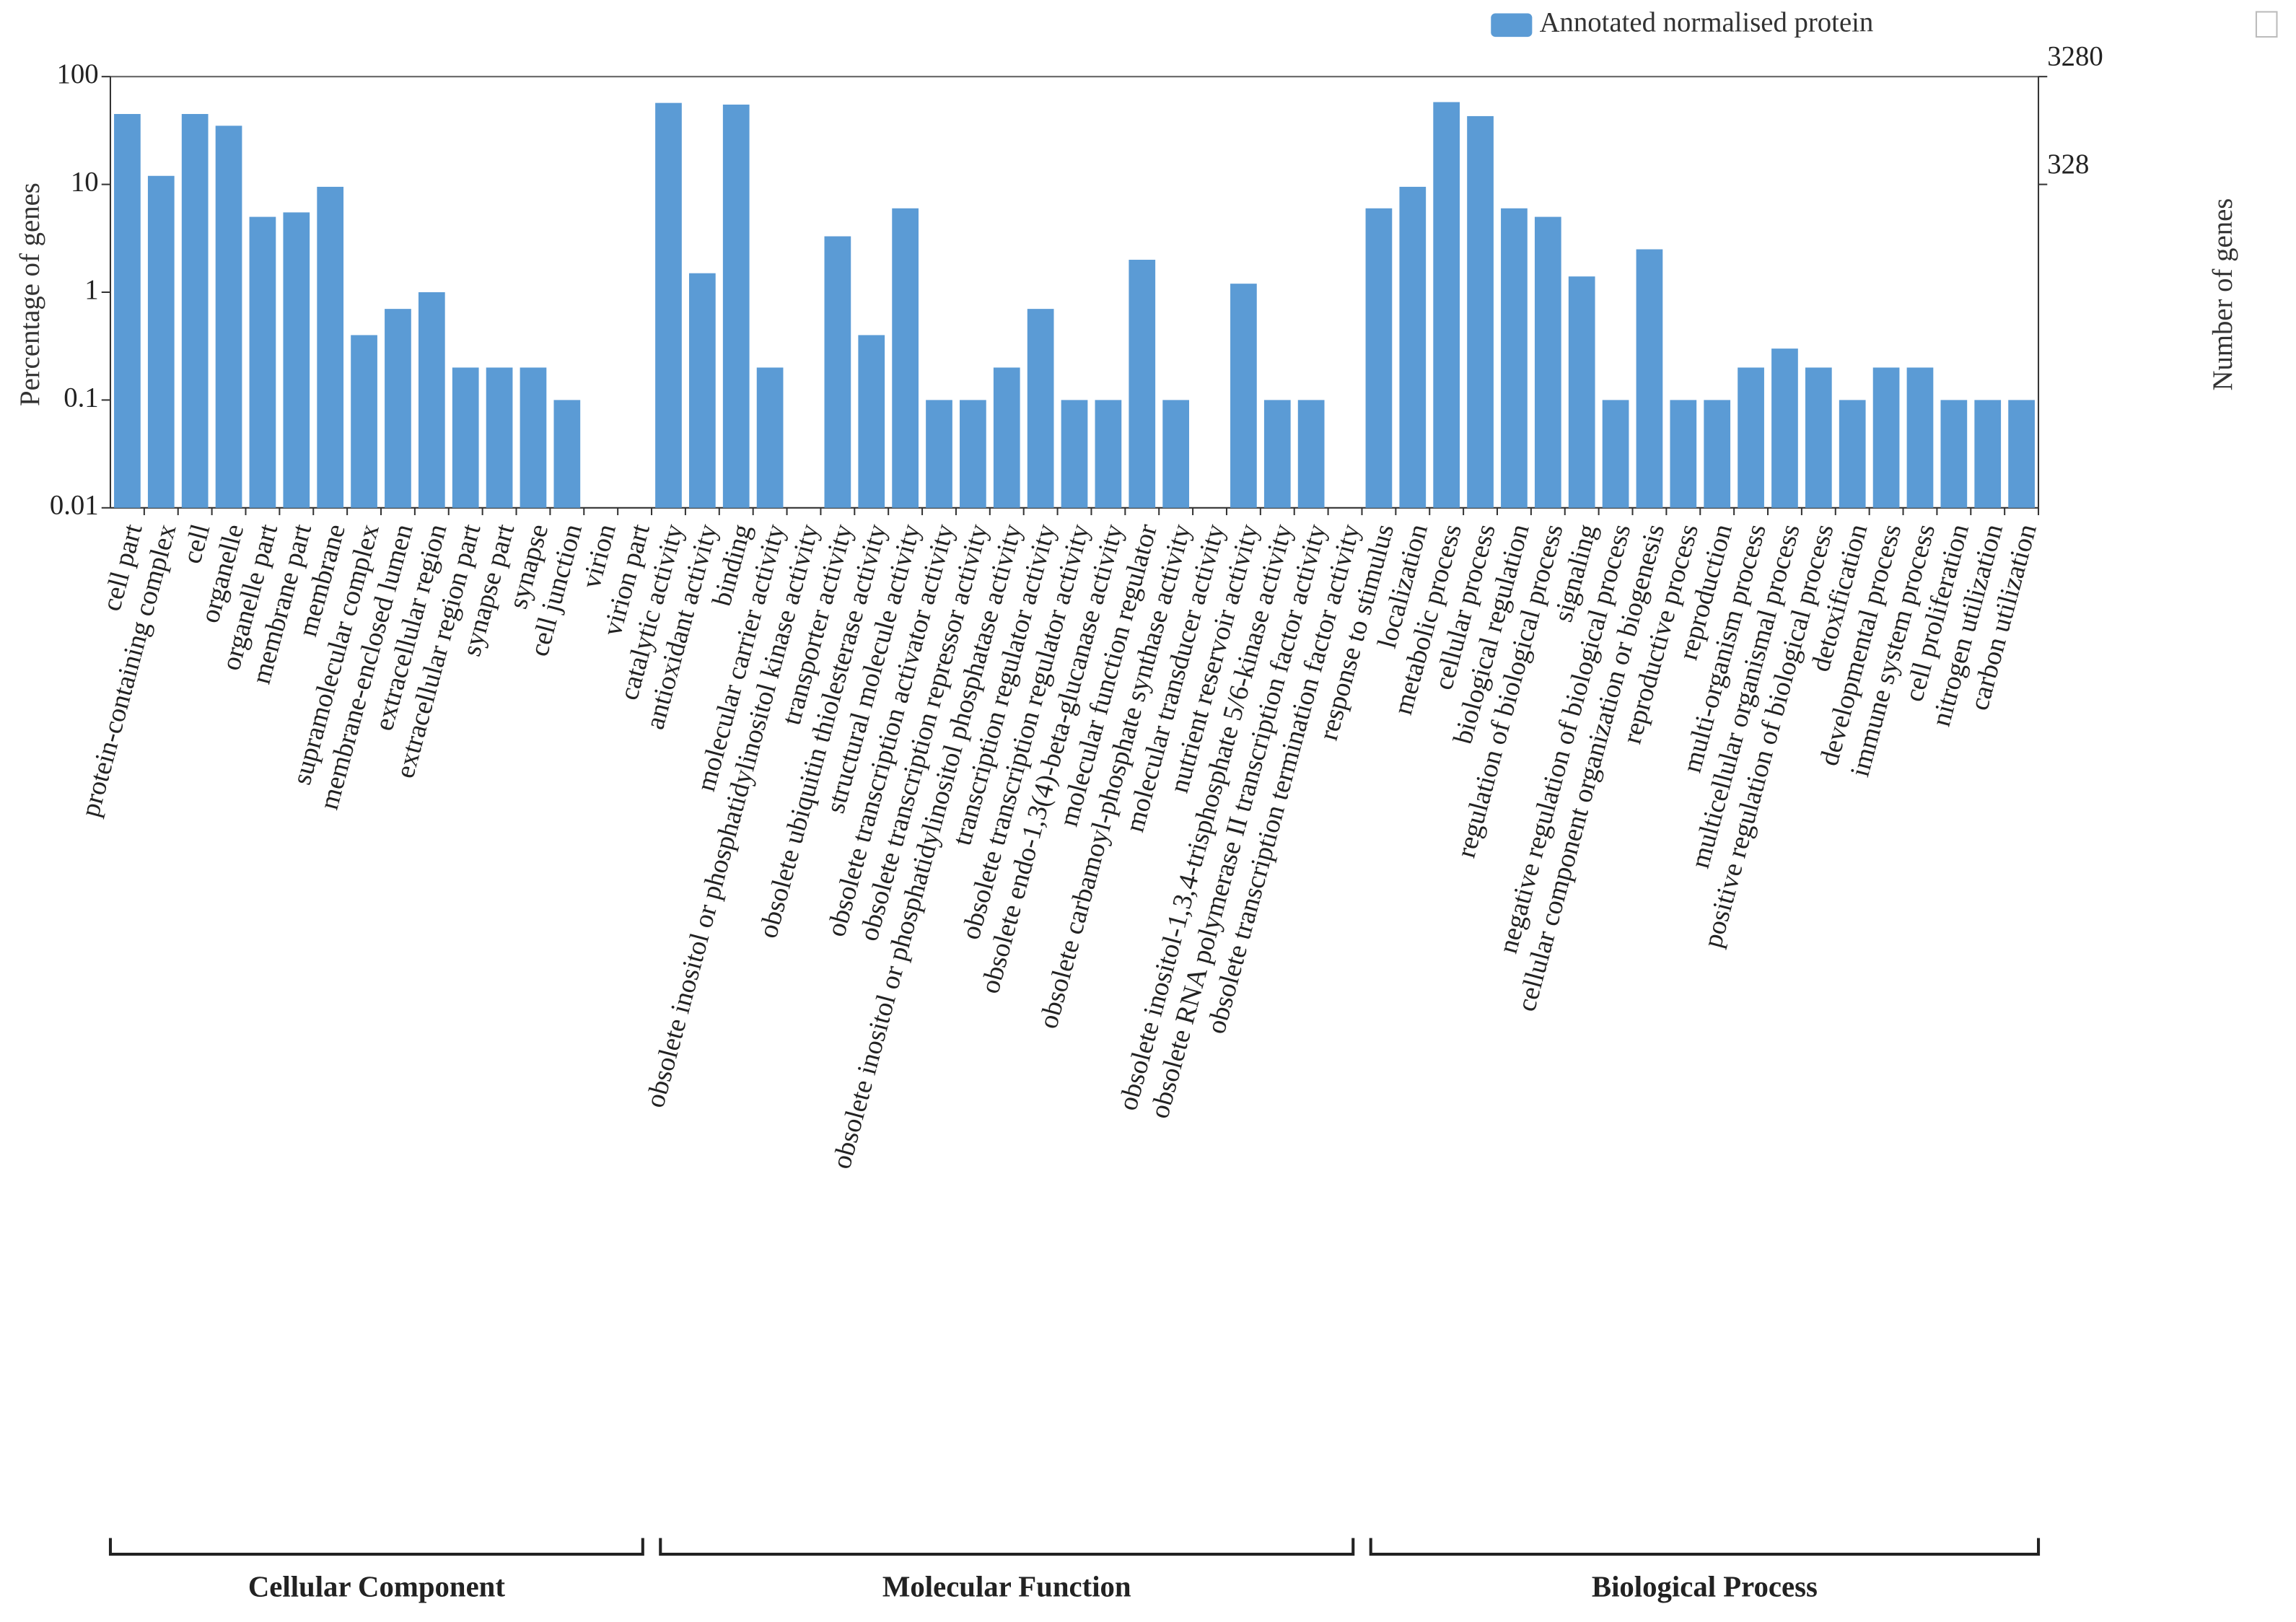  Describe the element at coordinates (91, 289) in the screenshot. I see `y-tick-label: 1` at that location.